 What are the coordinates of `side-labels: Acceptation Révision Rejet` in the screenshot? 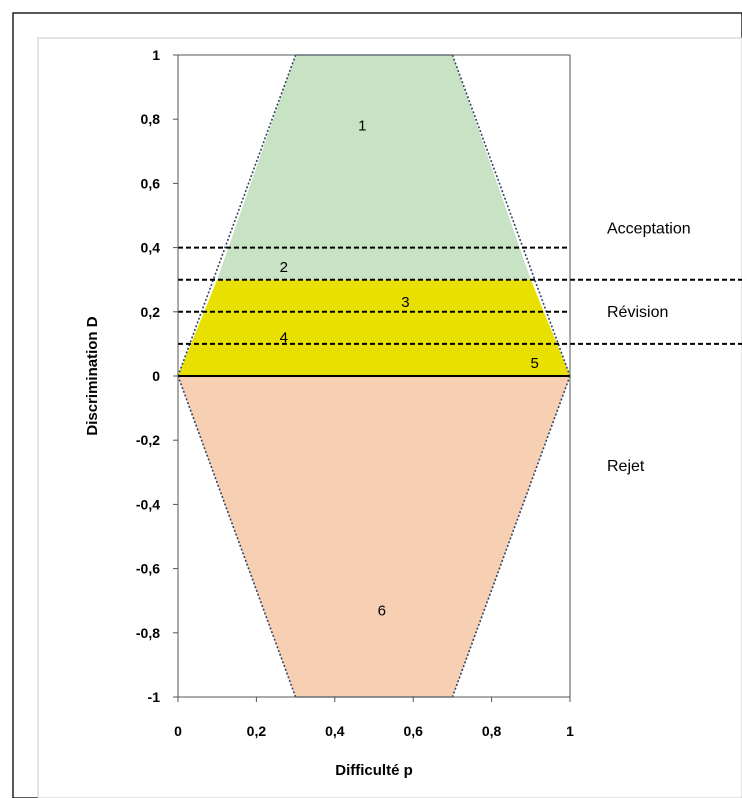 It's located at (649, 347).